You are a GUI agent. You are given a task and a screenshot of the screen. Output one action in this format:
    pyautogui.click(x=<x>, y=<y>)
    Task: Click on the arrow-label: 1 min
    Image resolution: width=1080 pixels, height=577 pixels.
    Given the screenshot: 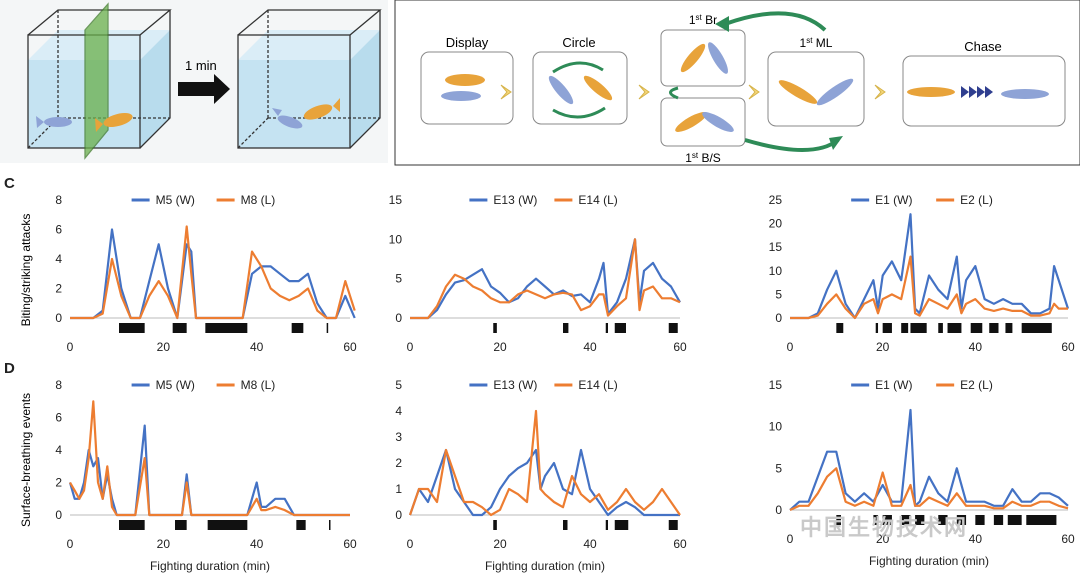 What is the action you would take?
    pyautogui.click(x=201, y=65)
    